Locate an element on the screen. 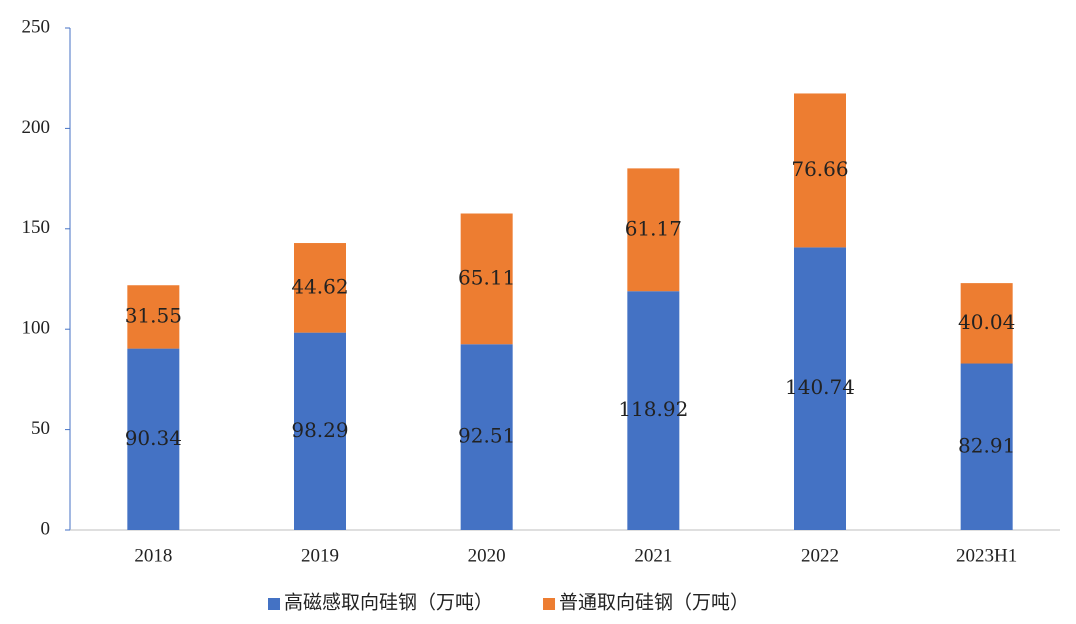 The height and width of the screenshot is (624, 1076). data-label: 98.29 is located at coordinates (319, 430).